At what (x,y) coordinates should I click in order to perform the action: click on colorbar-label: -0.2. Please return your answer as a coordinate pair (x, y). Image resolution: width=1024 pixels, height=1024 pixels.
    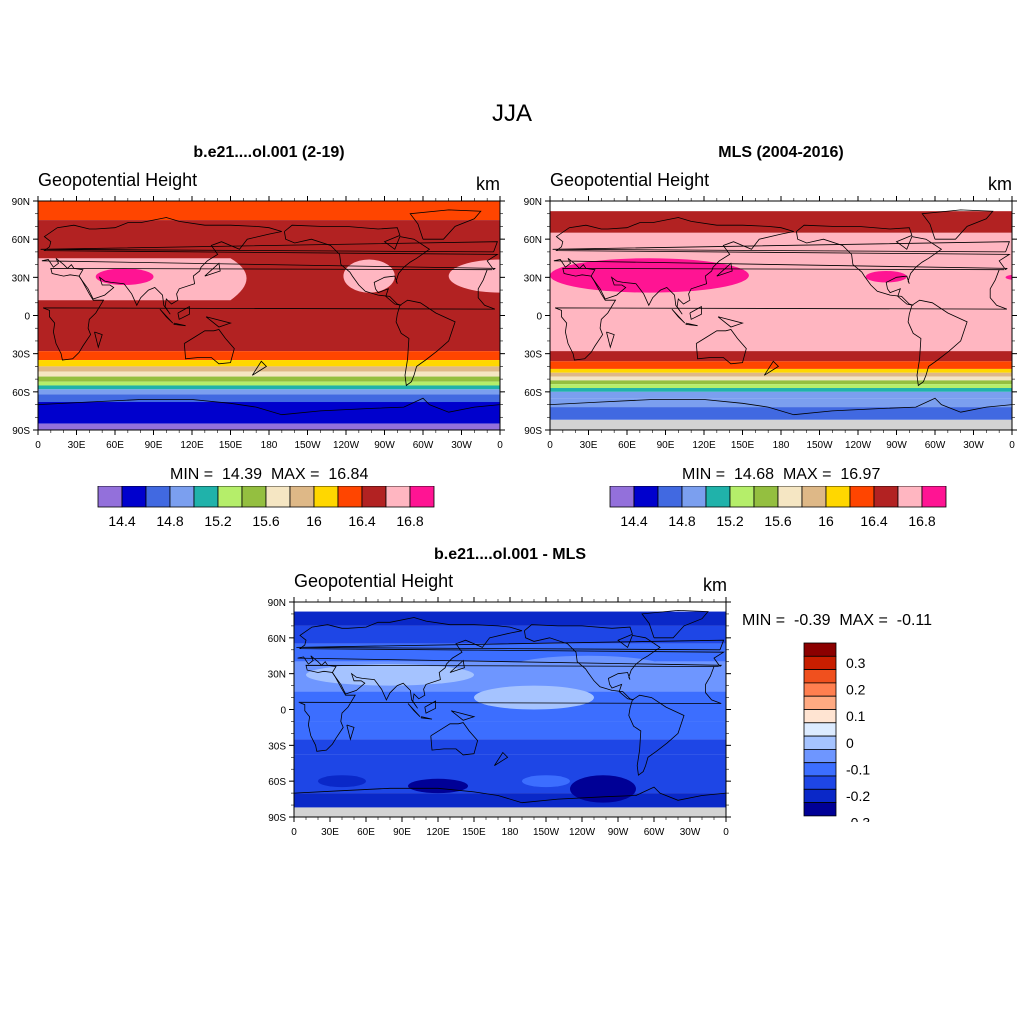
    Looking at the image, I should click on (858, 796).